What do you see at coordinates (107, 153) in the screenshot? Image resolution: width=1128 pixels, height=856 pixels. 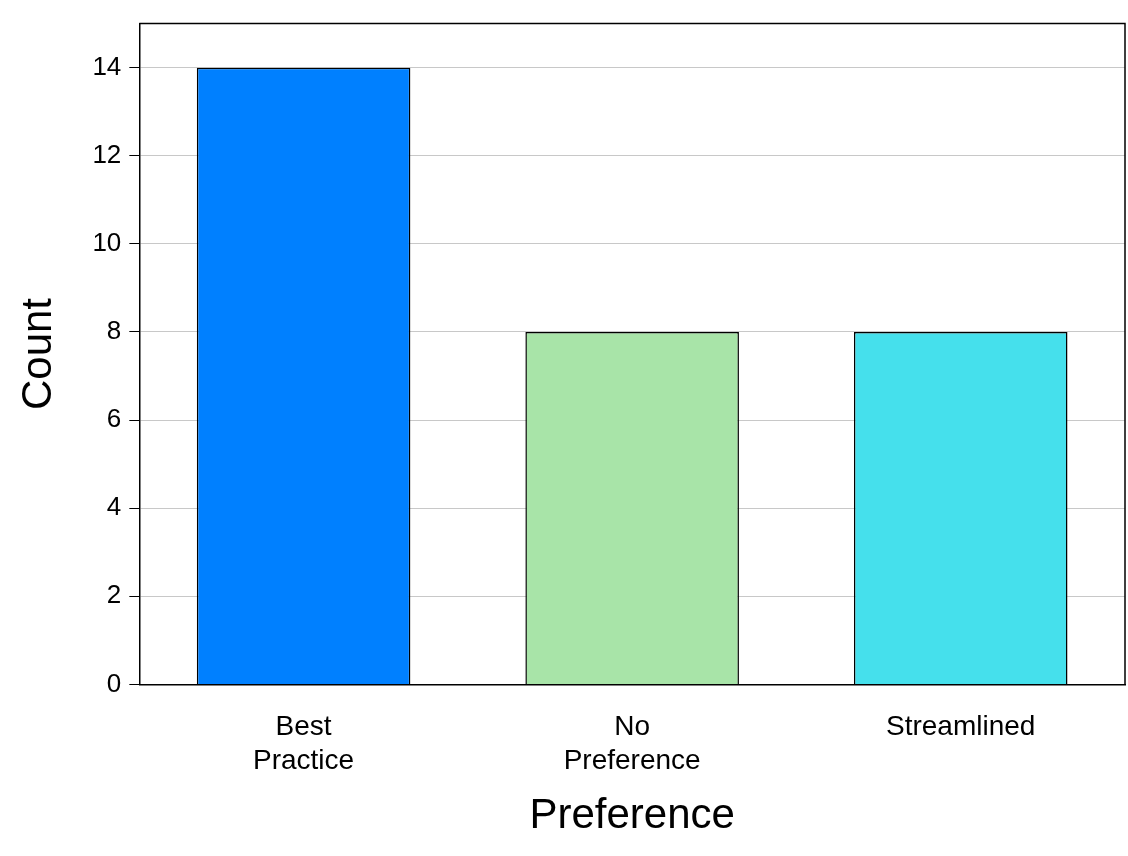 I see `y-tick-label: 12` at bounding box center [107, 153].